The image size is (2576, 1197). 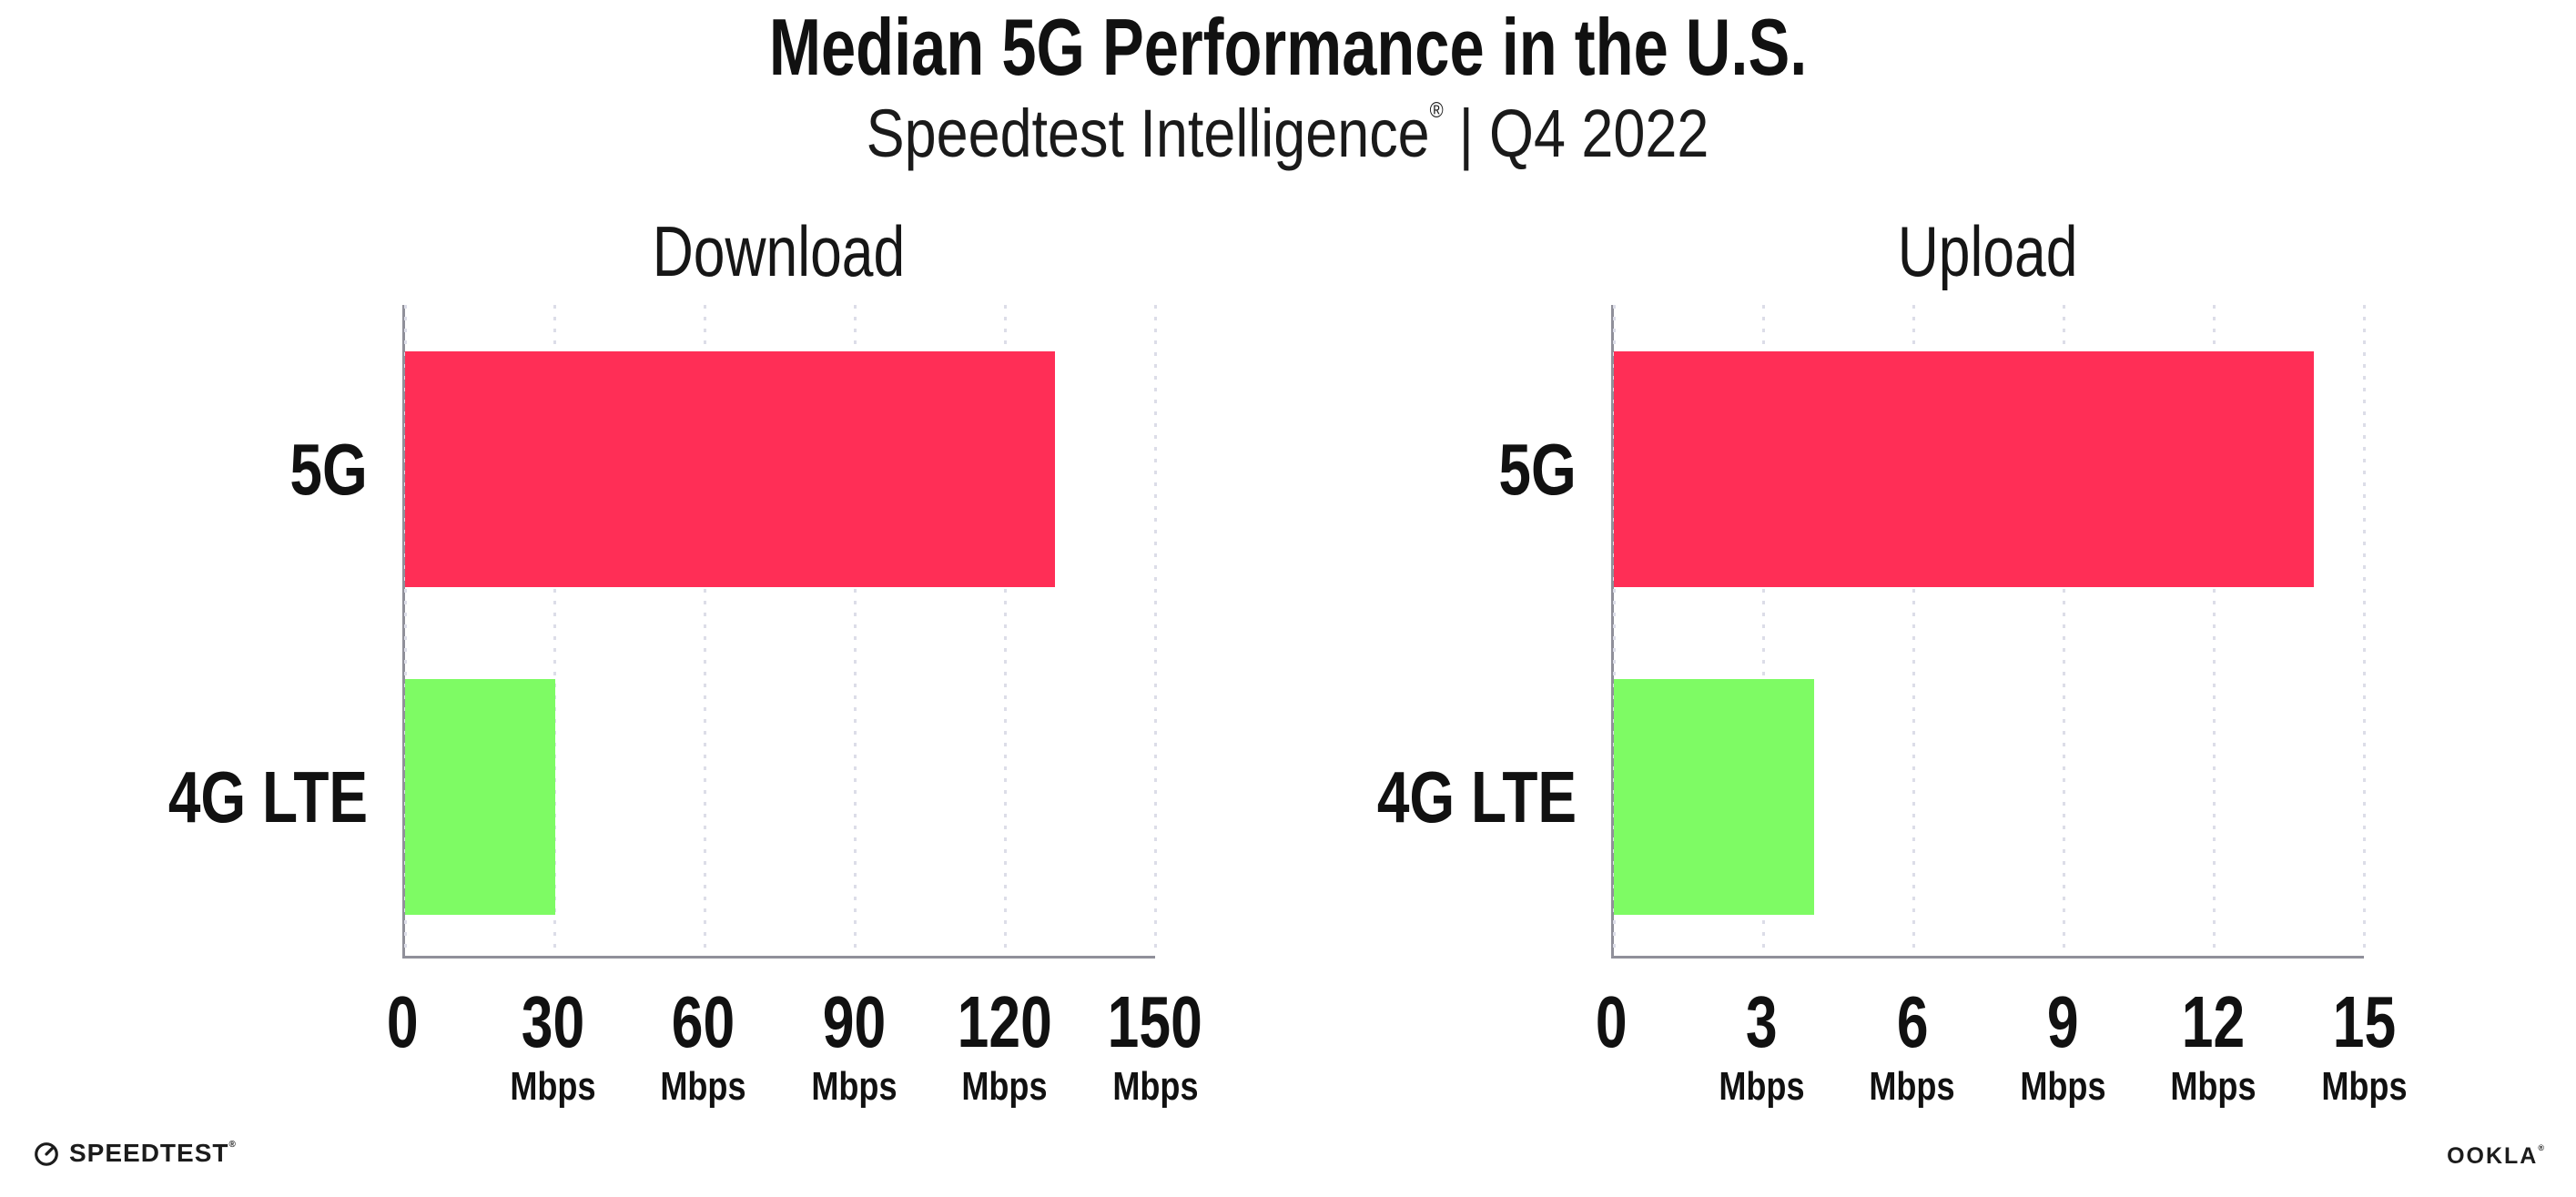 What do you see at coordinates (703, 1021) in the screenshot?
I see `tick-value: 60` at bounding box center [703, 1021].